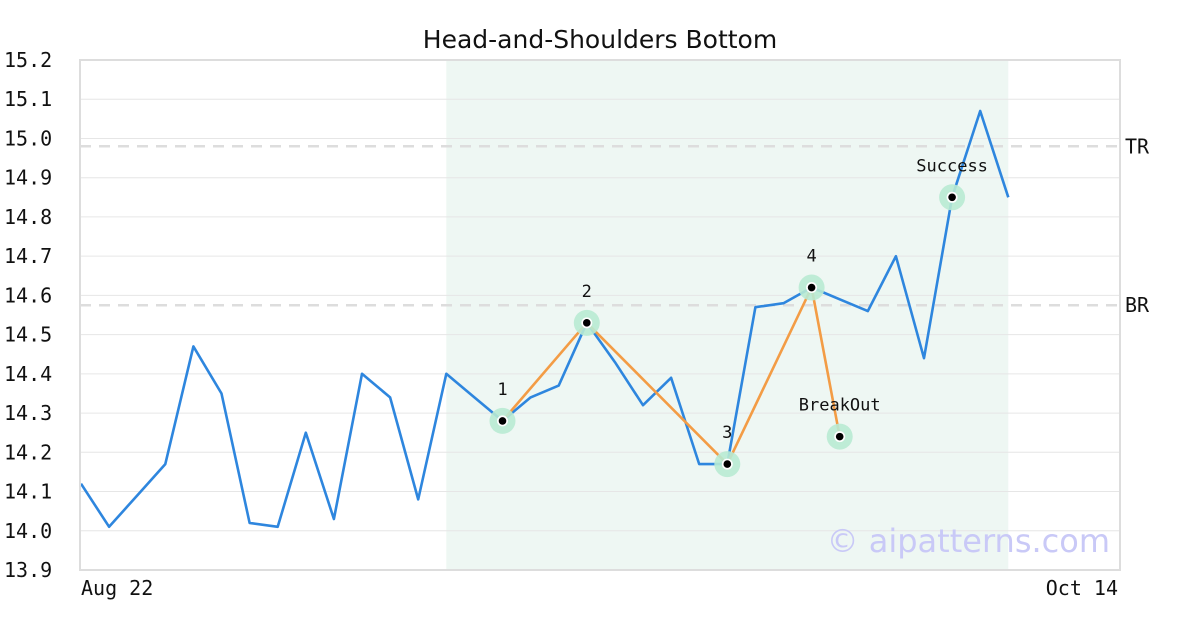 This screenshot has height=630, width=1200. Describe the element at coordinates (1137, 146) in the screenshot. I see `reference-line-label: TR` at that location.